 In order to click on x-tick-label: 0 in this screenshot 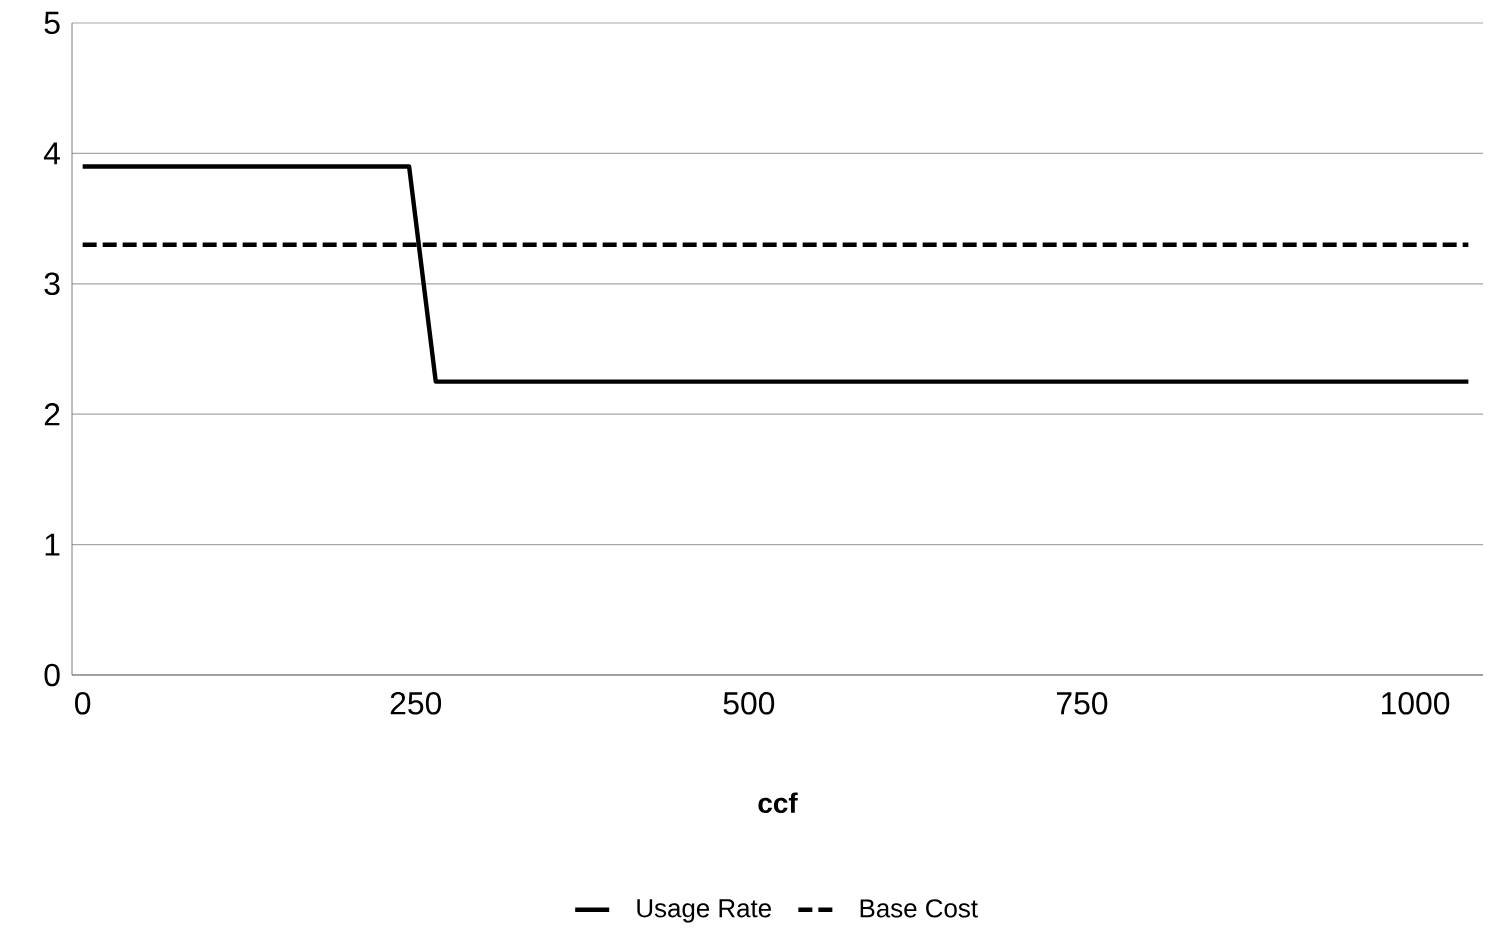, I will do `click(83, 703)`.